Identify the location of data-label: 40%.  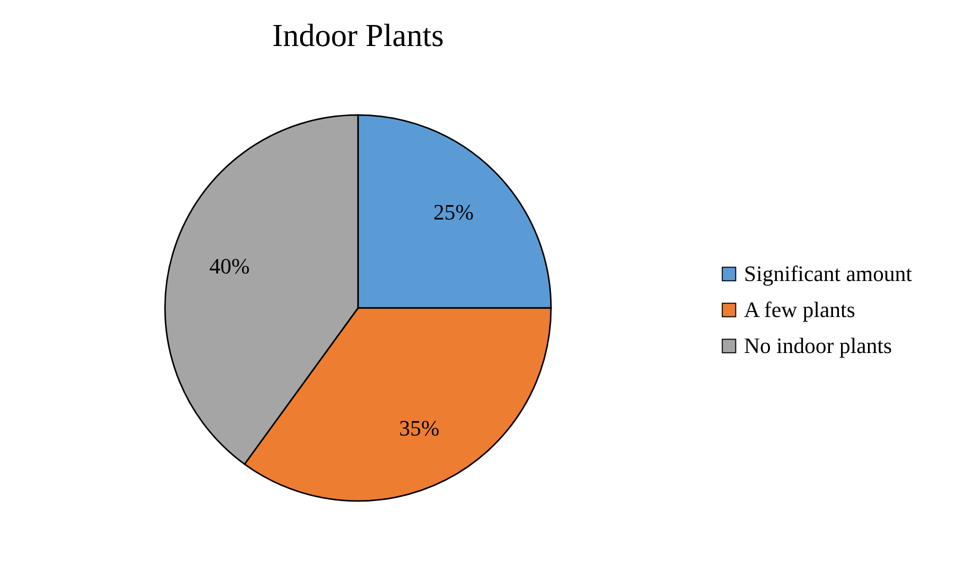
(229, 265).